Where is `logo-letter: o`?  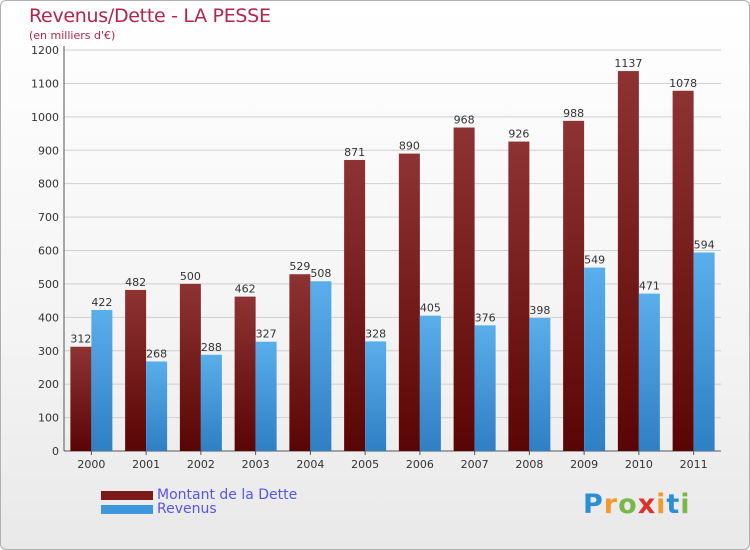 logo-letter: o is located at coordinates (628, 504).